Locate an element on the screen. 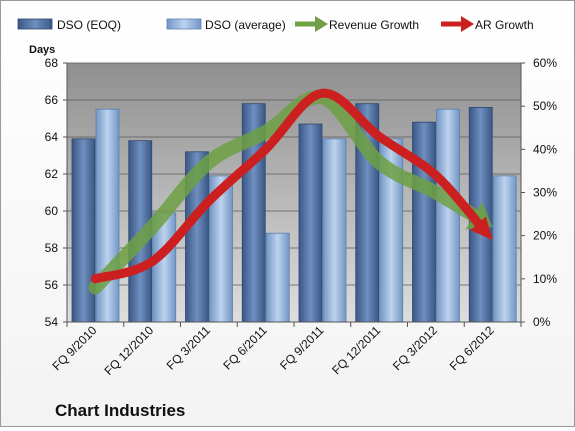  legend-arrow-revenue-growth is located at coordinates (311, 24).